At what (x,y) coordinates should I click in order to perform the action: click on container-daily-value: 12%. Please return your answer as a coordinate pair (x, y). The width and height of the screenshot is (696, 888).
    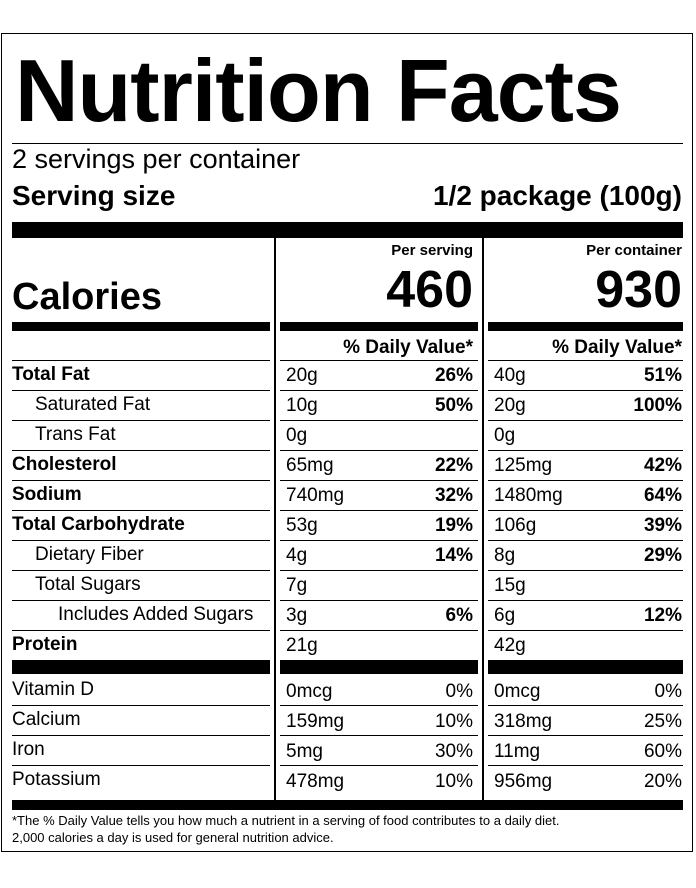
    Looking at the image, I should click on (662, 615).